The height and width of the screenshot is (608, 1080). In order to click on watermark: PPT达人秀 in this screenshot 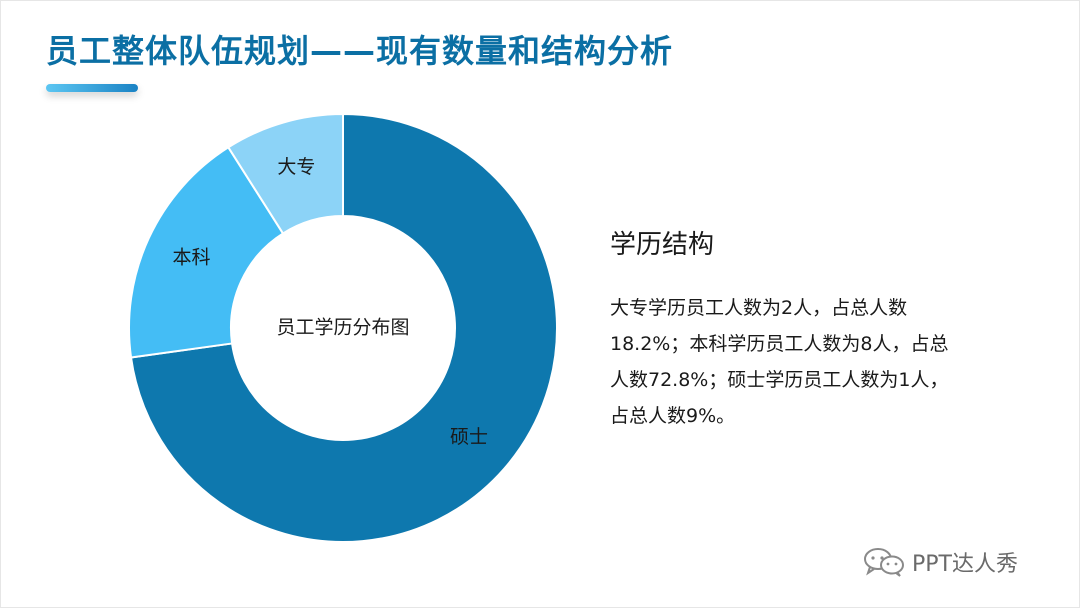, I will do `click(940, 562)`.